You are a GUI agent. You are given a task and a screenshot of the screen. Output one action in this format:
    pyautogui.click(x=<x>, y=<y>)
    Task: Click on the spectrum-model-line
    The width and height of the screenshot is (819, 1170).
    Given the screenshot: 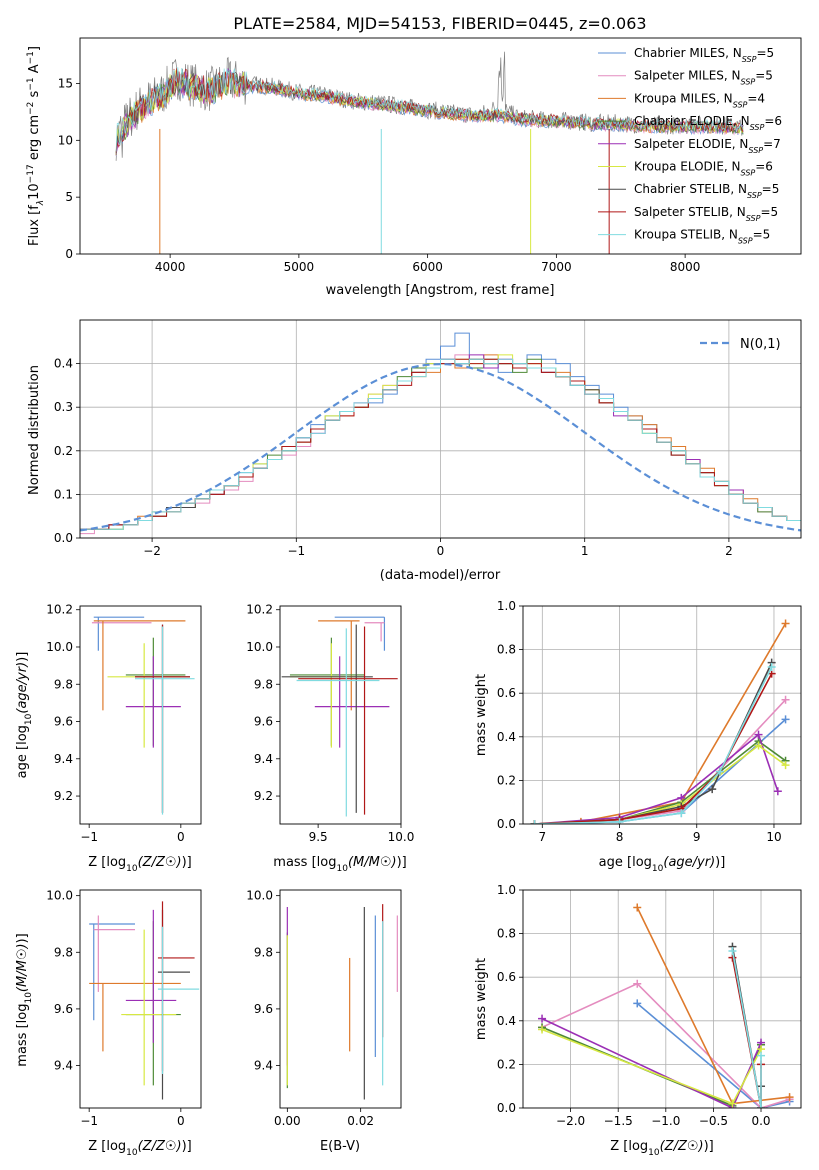 What is the action you would take?
    pyautogui.click(x=429, y=110)
    